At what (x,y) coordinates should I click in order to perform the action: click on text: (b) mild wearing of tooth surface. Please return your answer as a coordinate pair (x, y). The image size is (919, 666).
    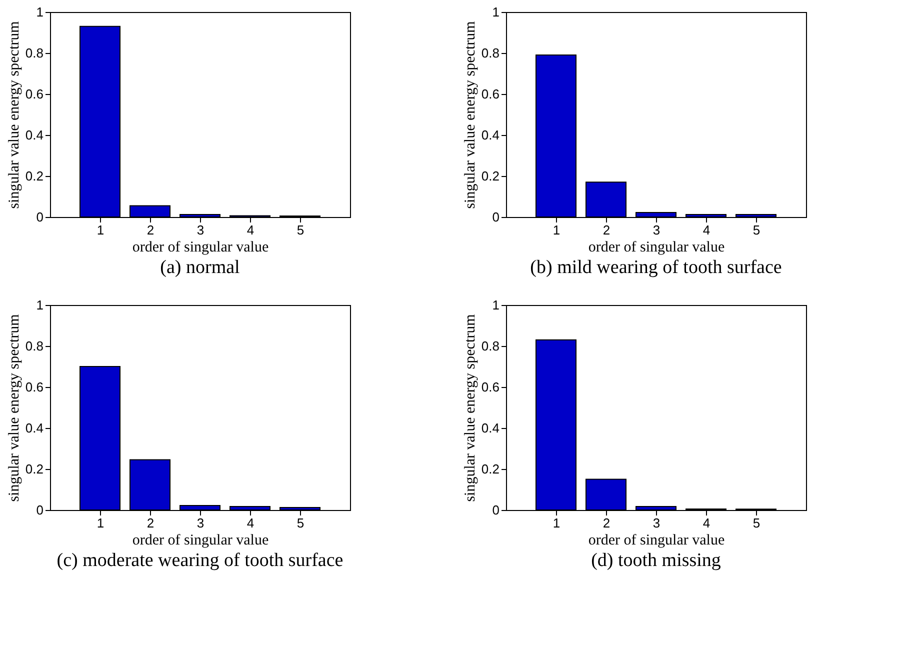
    Looking at the image, I should click on (656, 267).